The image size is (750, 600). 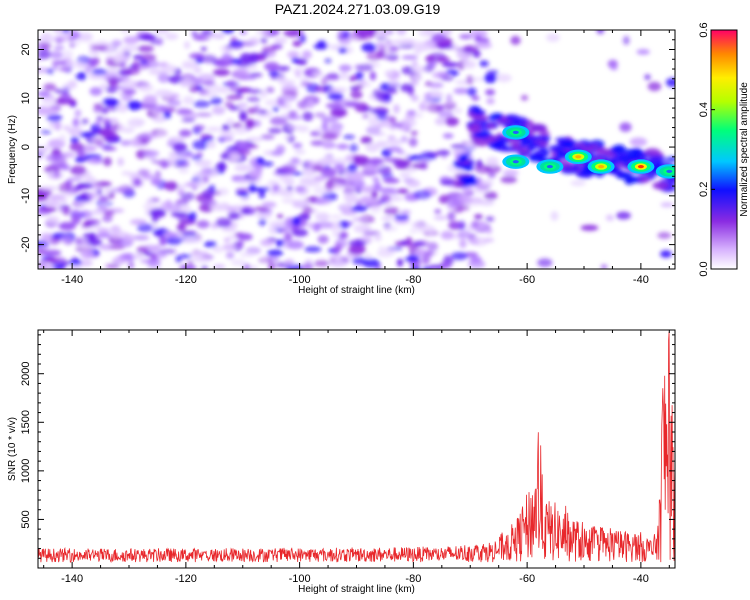 I want to click on y-tick-label: 0, so click(x=26, y=147).